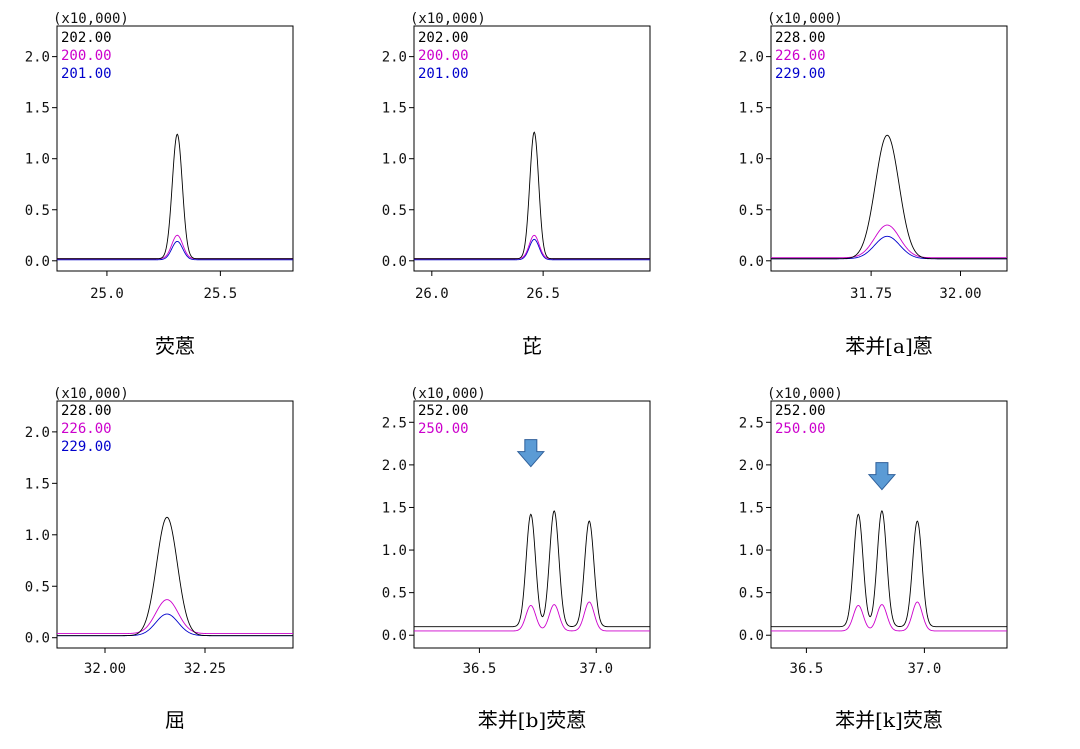 The height and width of the screenshot is (749, 1080). Describe the element at coordinates (871, 294) in the screenshot. I see `x-tick-label: 31.75` at that location.